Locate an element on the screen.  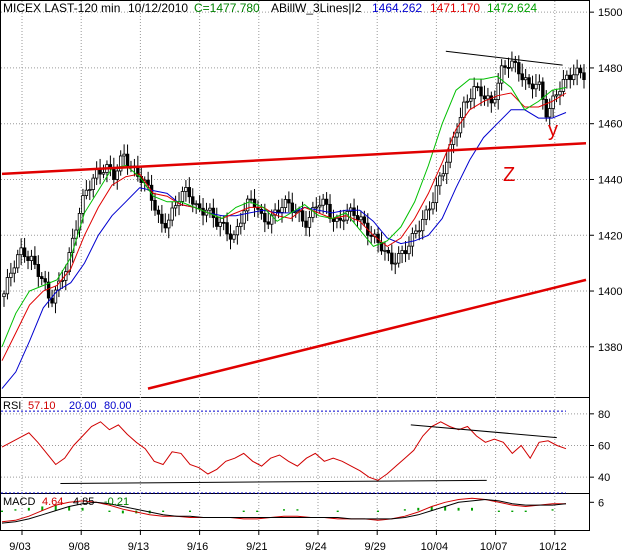
rsi-title: RSI is located at coordinates (12, 406).